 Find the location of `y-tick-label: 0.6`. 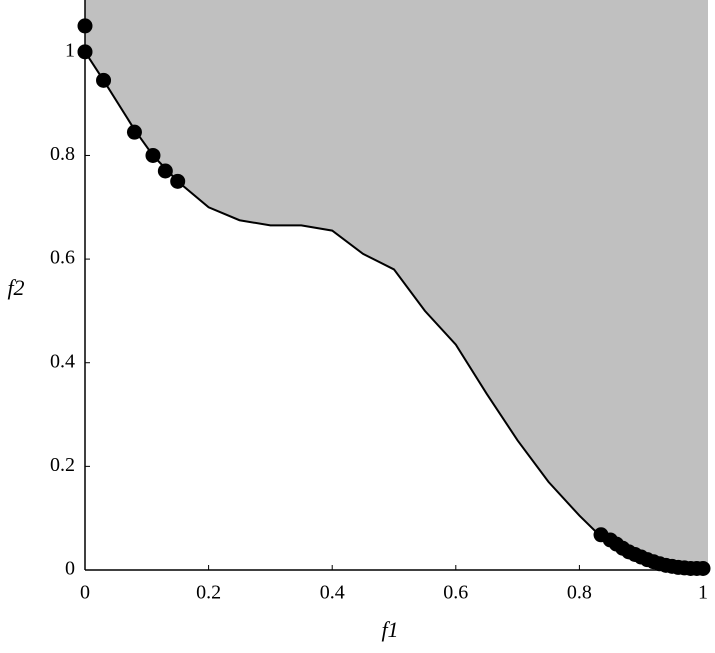

y-tick-label: 0.6 is located at coordinates (62, 258).